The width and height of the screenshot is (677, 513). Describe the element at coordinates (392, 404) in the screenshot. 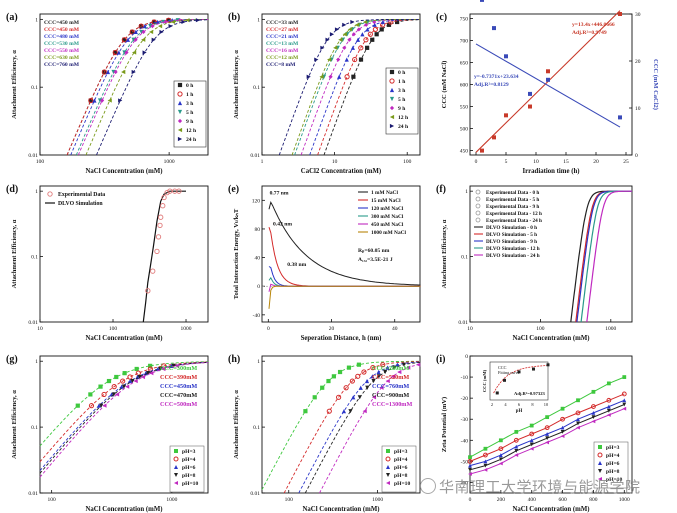

I see `panel-h-ccc-label-4: CCC=1300mM` at that location.